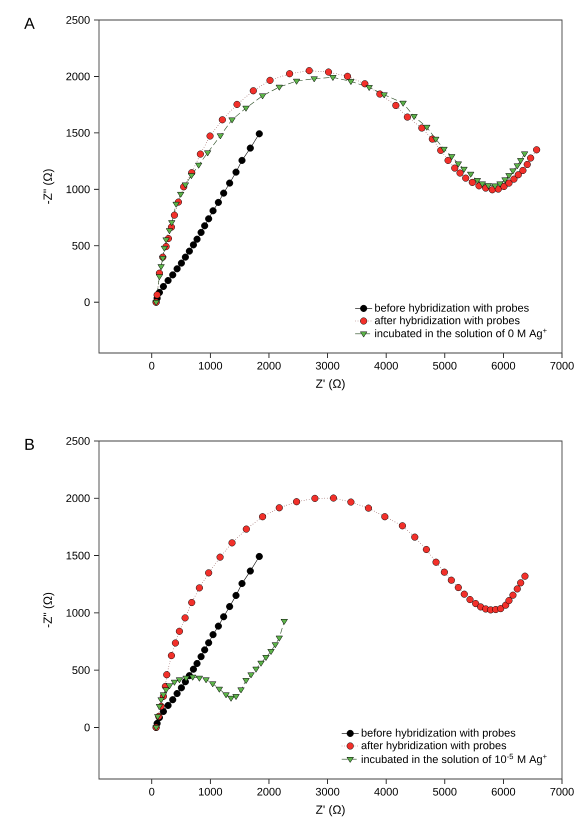 The image size is (582, 838). Describe the element at coordinates (29, 23) in the screenshot. I see `chart-title: A` at that location.